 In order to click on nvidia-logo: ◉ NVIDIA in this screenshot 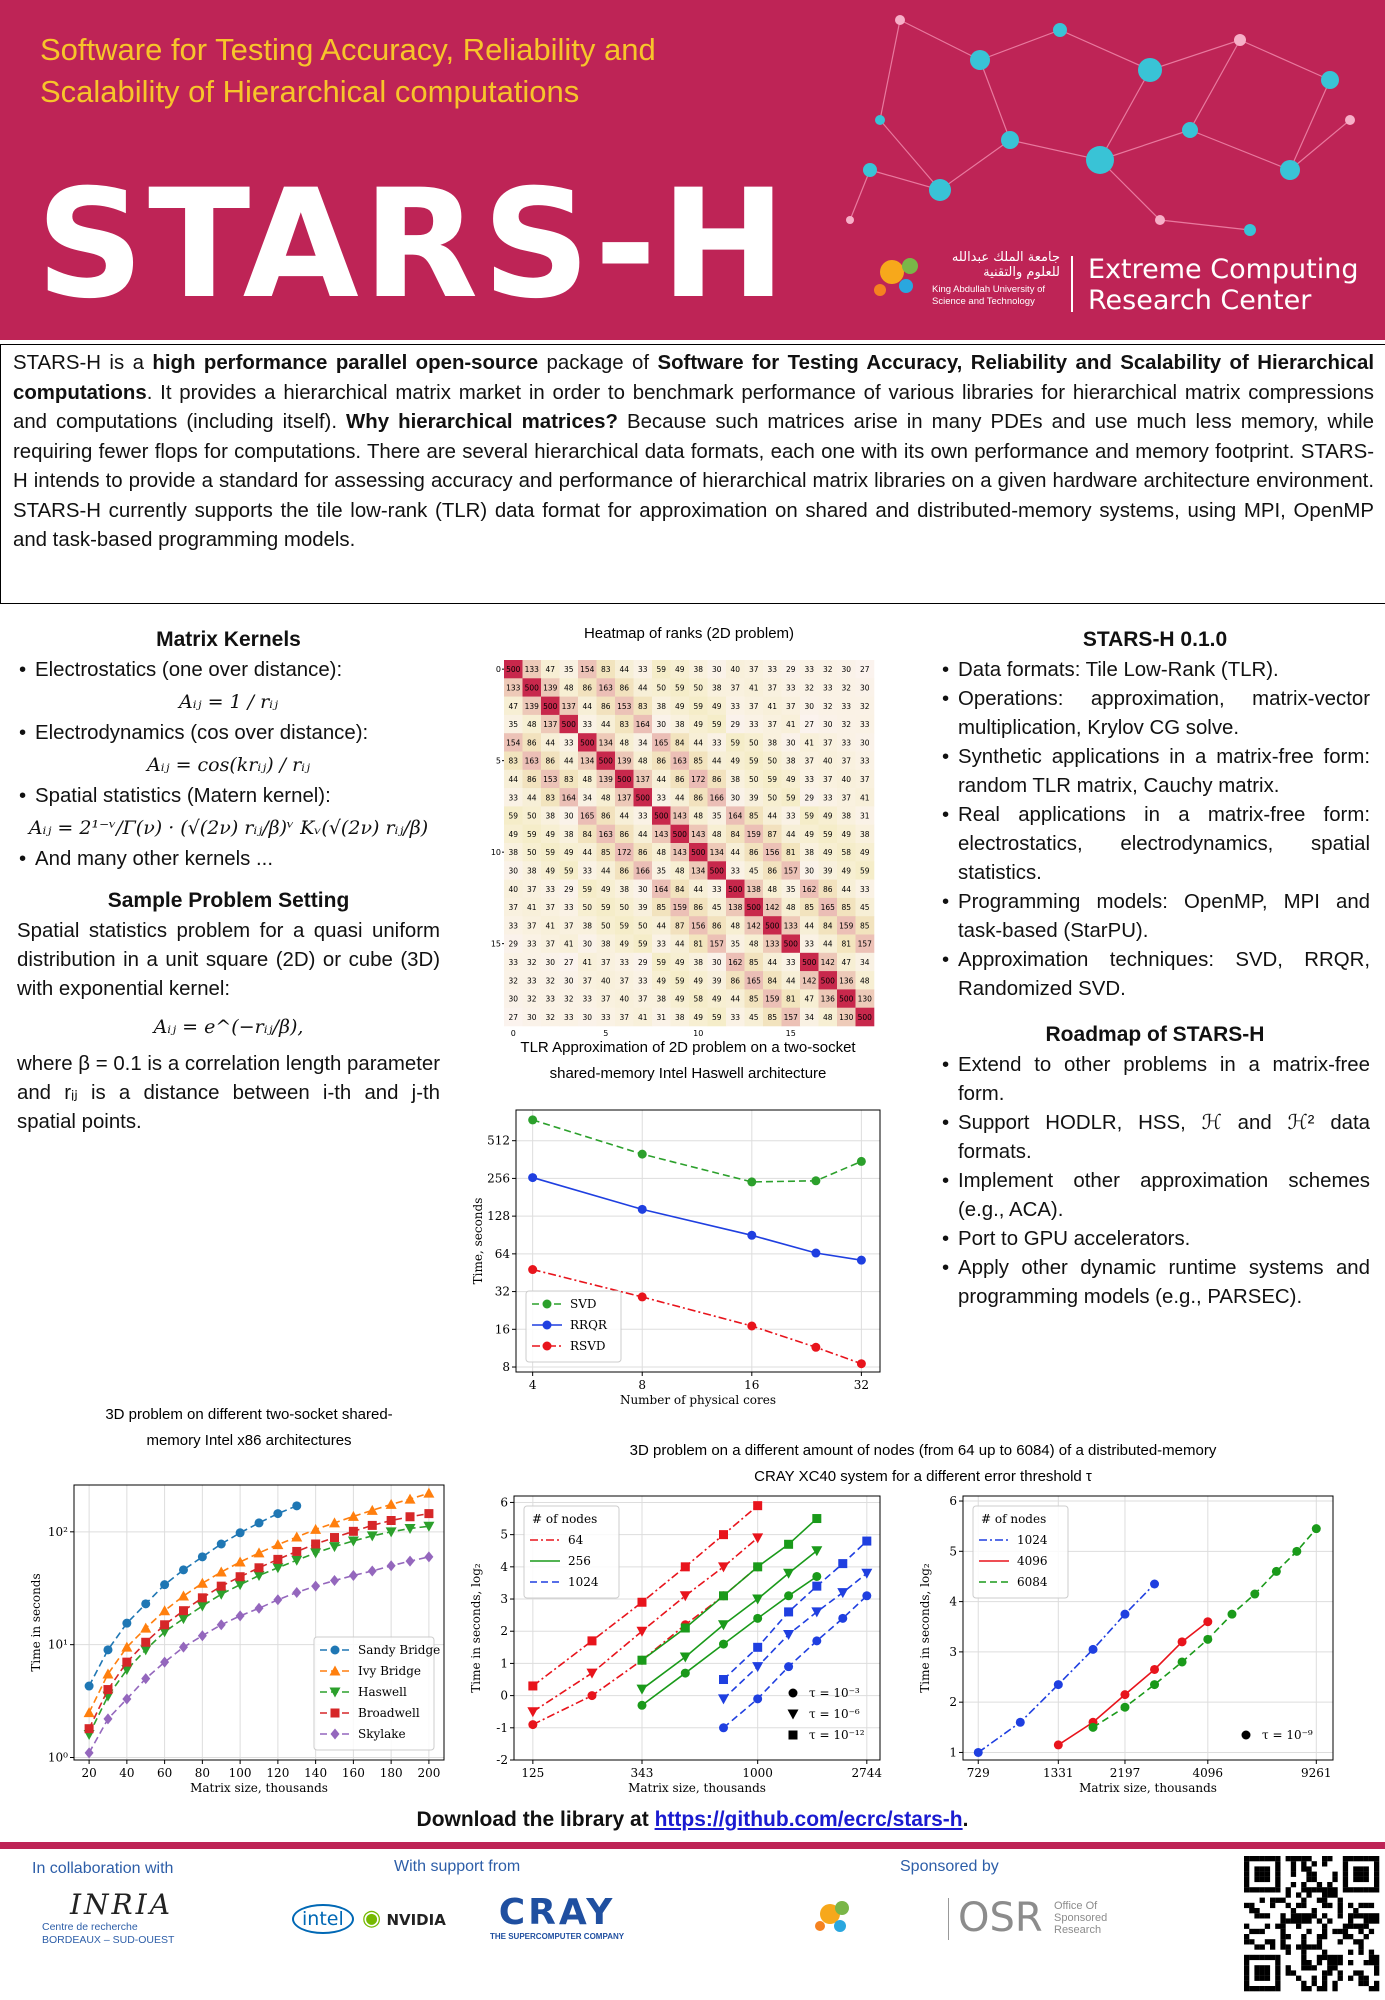, I will do `click(404, 1918)`.